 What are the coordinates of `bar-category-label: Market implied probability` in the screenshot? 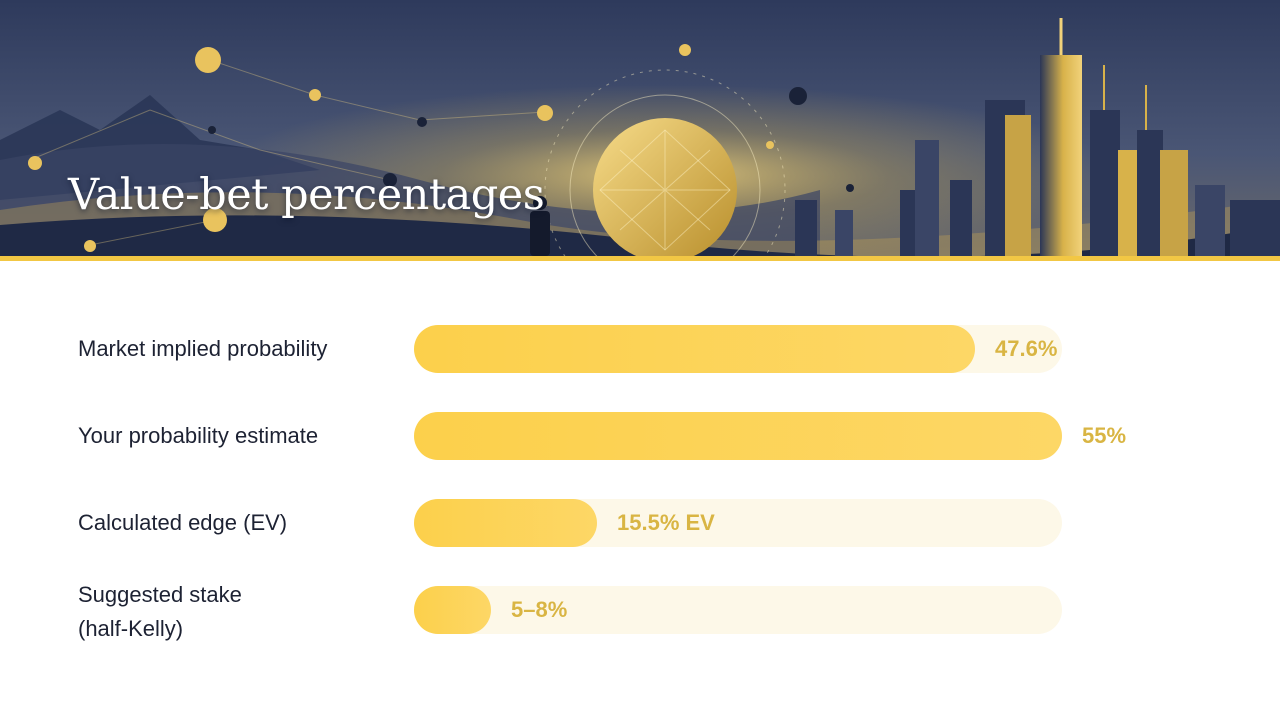 It's located at (203, 348).